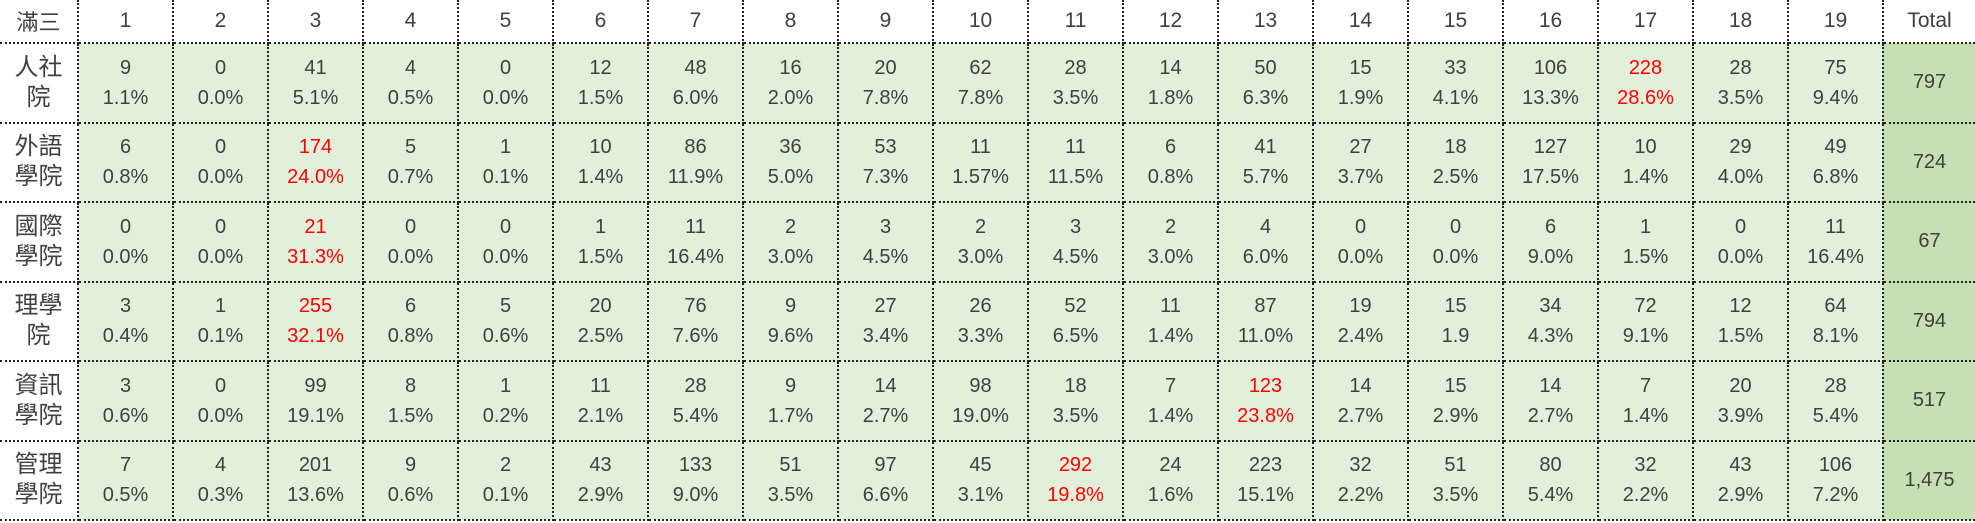  Describe the element at coordinates (1645, 83) in the screenshot. I see `table-cell: 228 28.6%` at that location.